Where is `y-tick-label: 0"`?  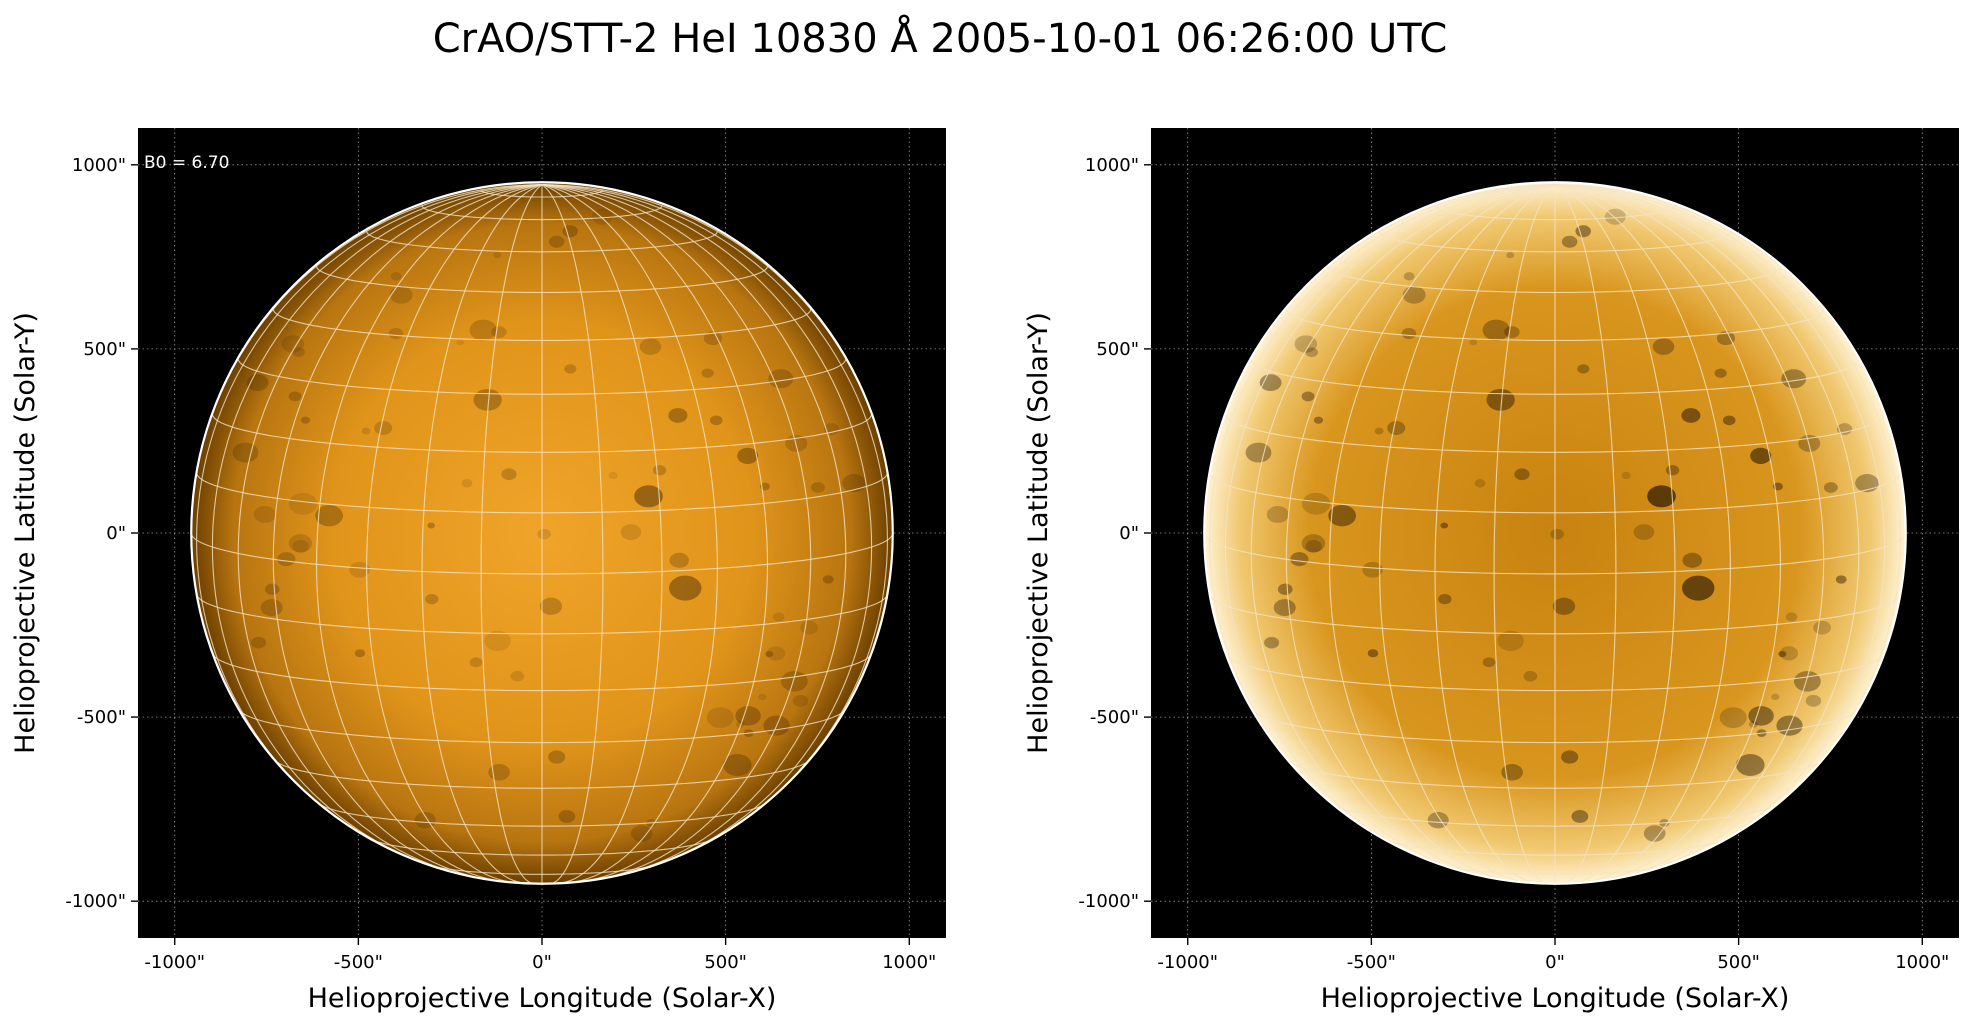
y-tick-label: 0" is located at coordinates (1129, 533).